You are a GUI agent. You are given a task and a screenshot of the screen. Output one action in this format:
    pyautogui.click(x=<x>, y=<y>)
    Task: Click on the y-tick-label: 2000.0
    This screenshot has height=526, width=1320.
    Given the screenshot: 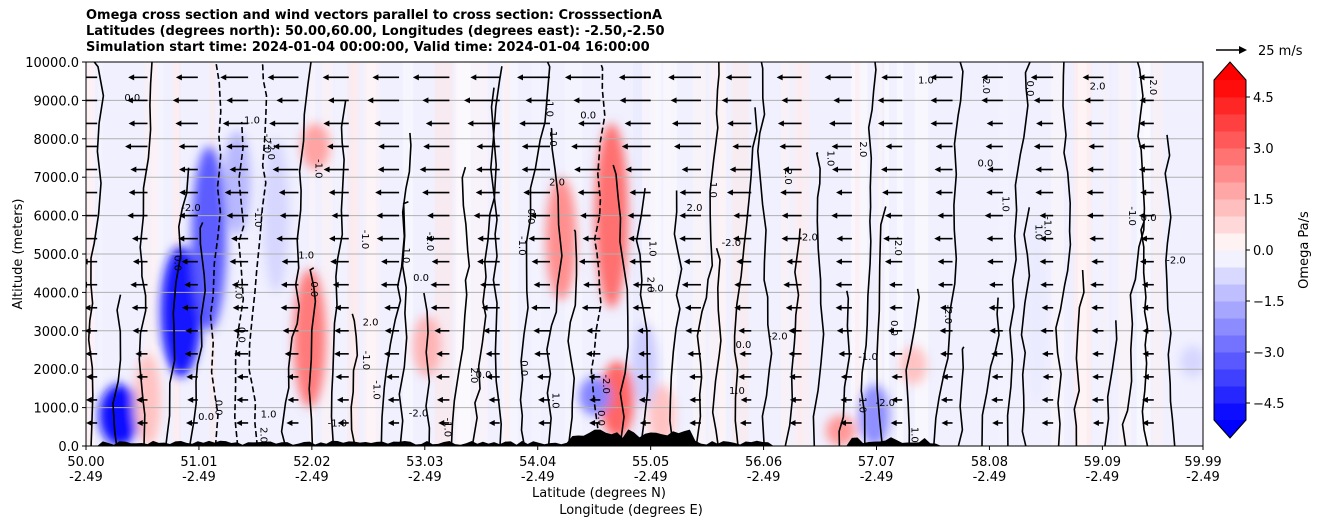 What is the action you would take?
    pyautogui.click(x=57, y=370)
    